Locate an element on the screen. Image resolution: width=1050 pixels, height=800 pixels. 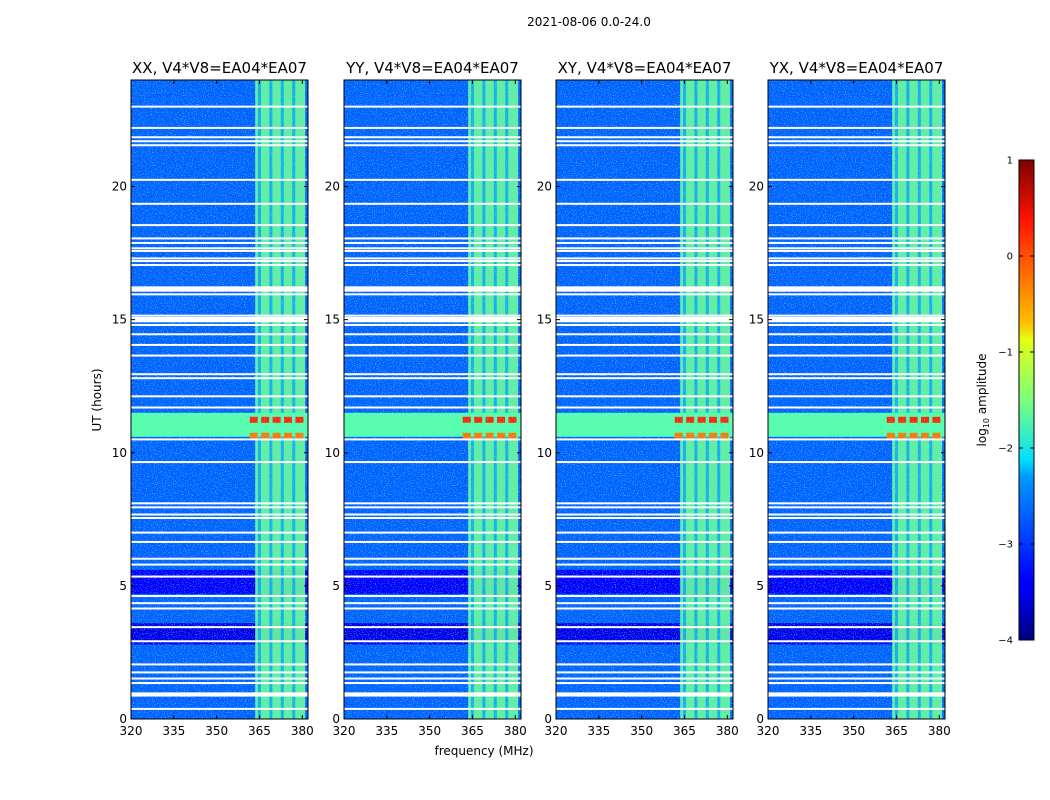
colorbar-tick-label: −2 is located at coordinates (1005, 449).